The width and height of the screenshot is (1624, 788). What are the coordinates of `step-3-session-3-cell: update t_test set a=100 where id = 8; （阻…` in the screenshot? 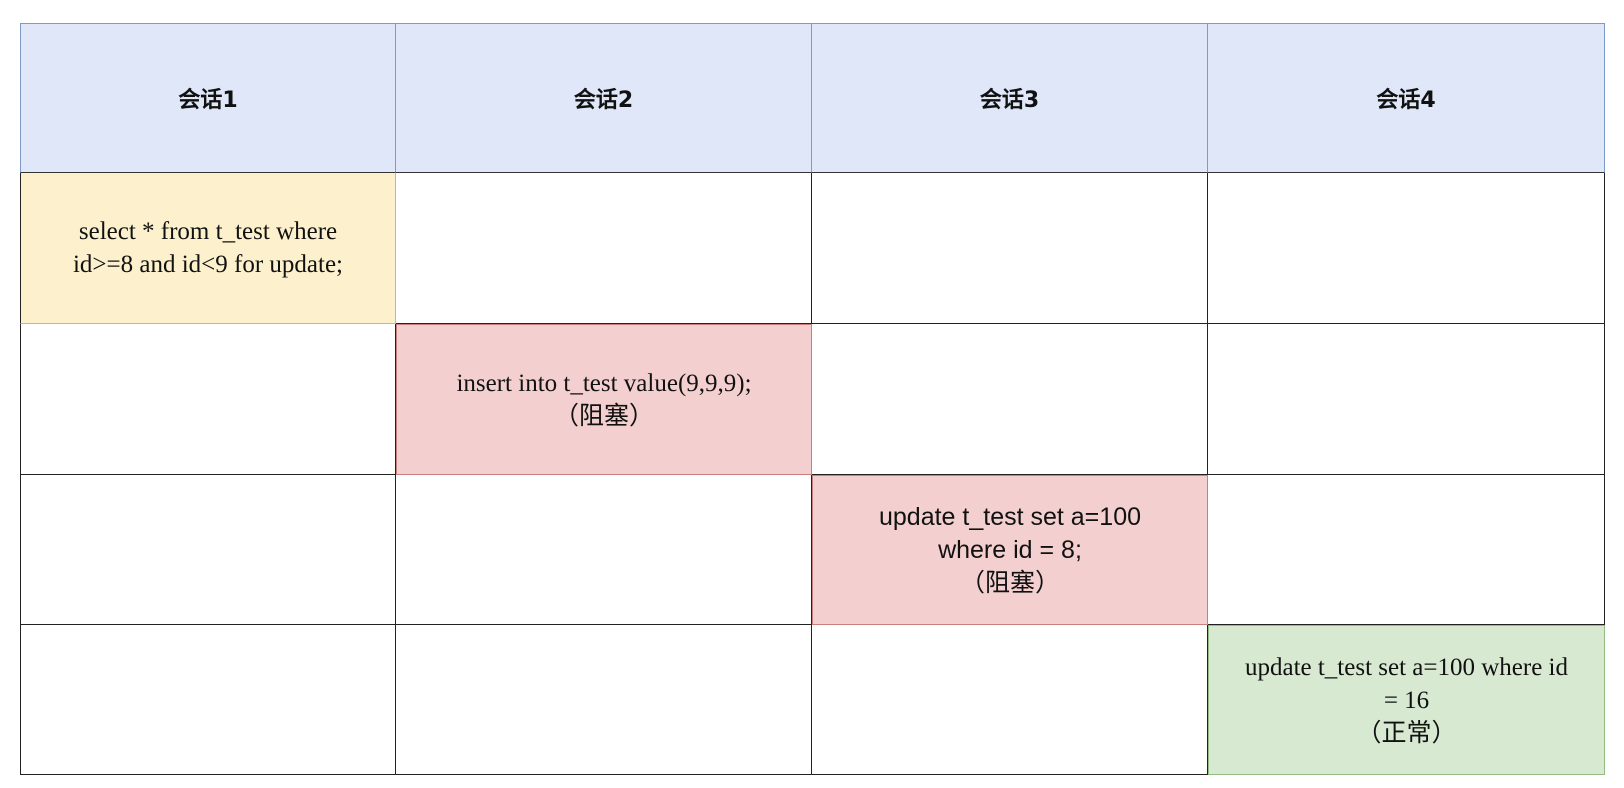 It's located at (1010, 550).